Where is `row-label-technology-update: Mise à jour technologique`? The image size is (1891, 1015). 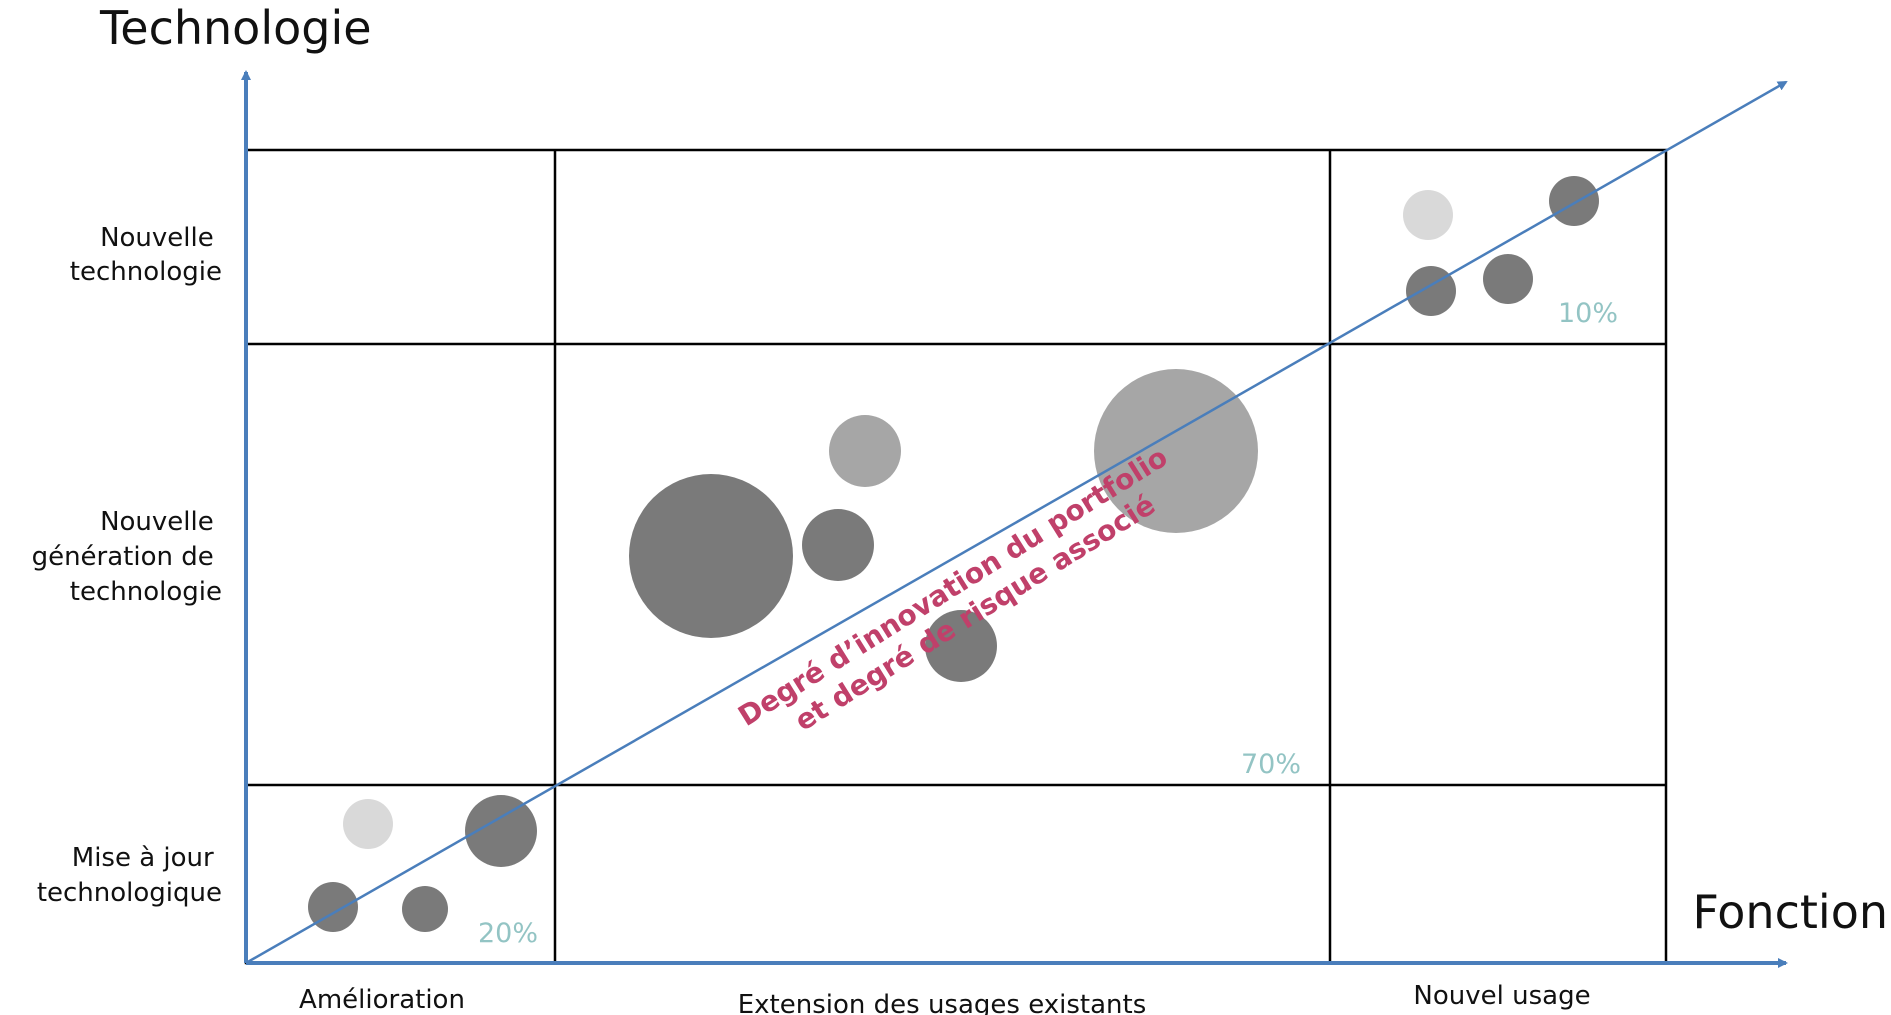
row-label-technology-update: Mise à jour technologique is located at coordinates (129, 875).